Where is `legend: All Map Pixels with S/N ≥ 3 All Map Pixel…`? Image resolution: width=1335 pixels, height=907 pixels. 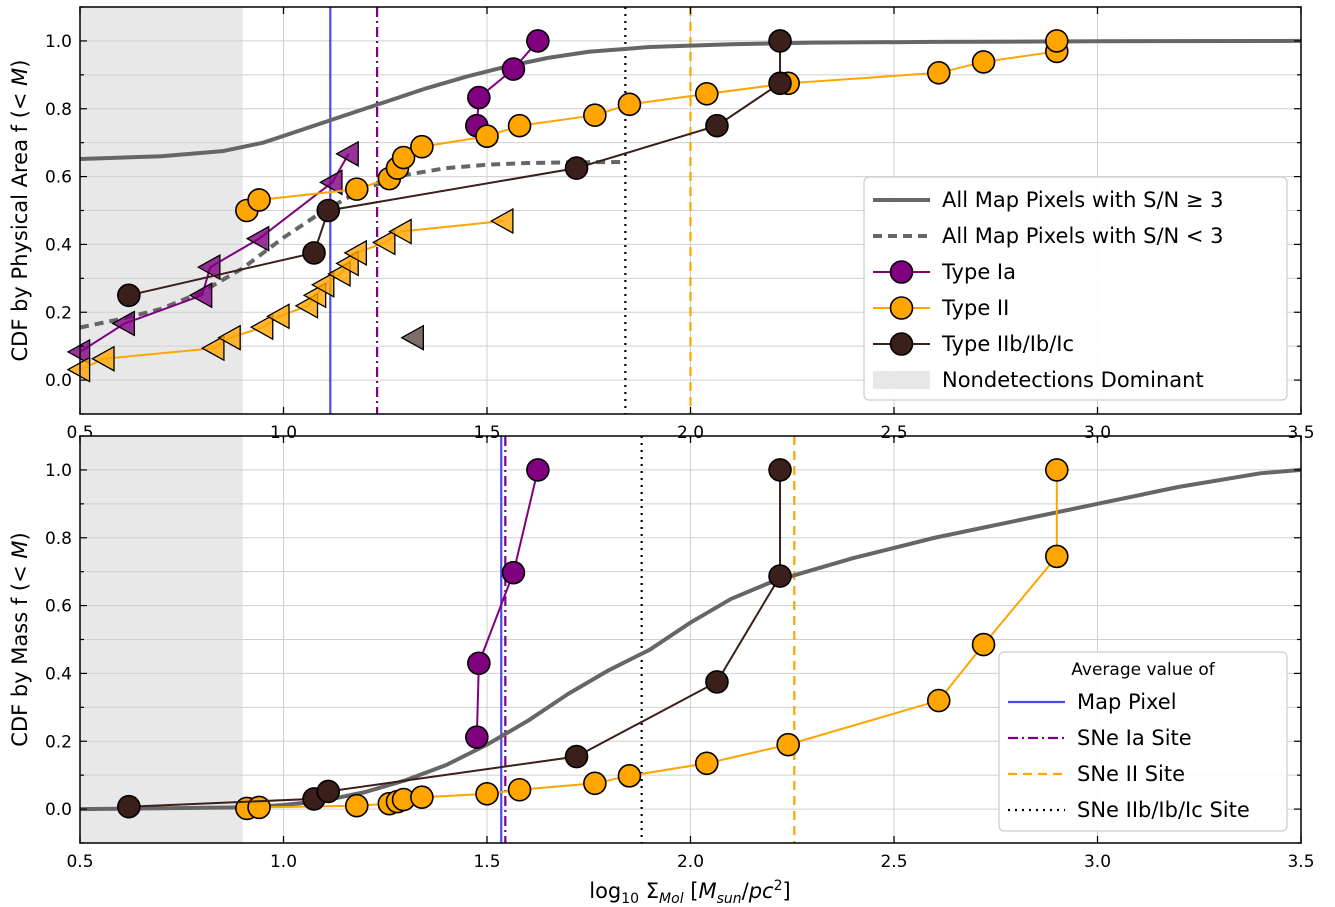 legend: All Map Pixels with S/N ≥ 3 All Map Pixel… is located at coordinates (1075, 288).